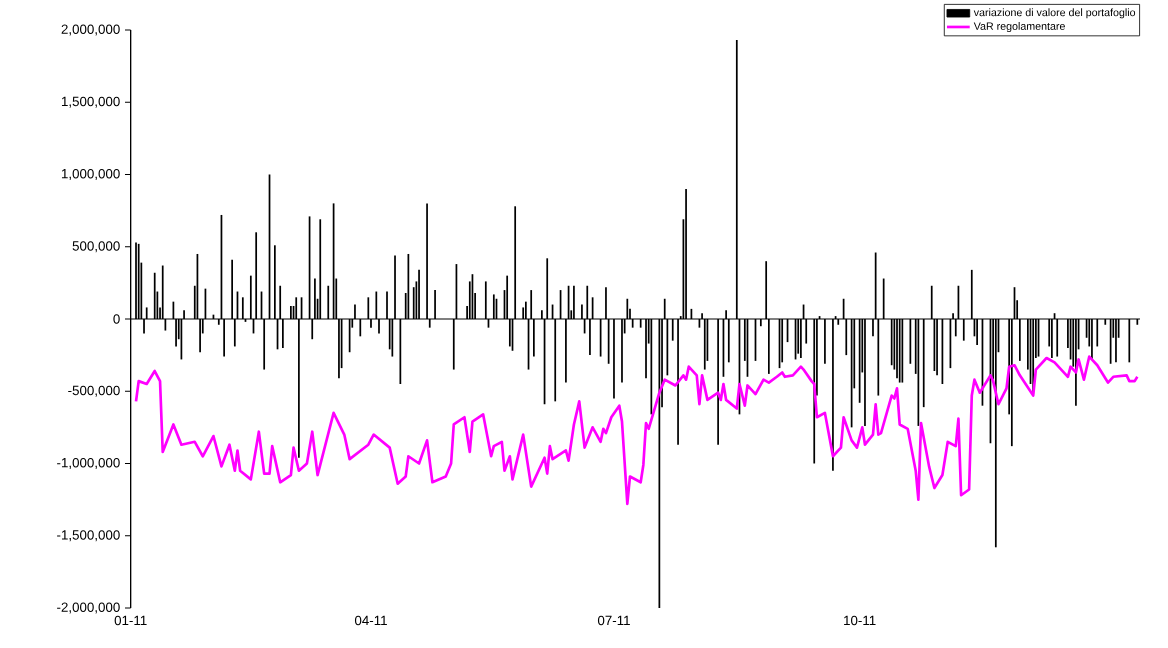 The height and width of the screenshot is (648, 1168). Describe the element at coordinates (90, 30) in the screenshot. I see `y-tick-label: 2,000,000` at that location.